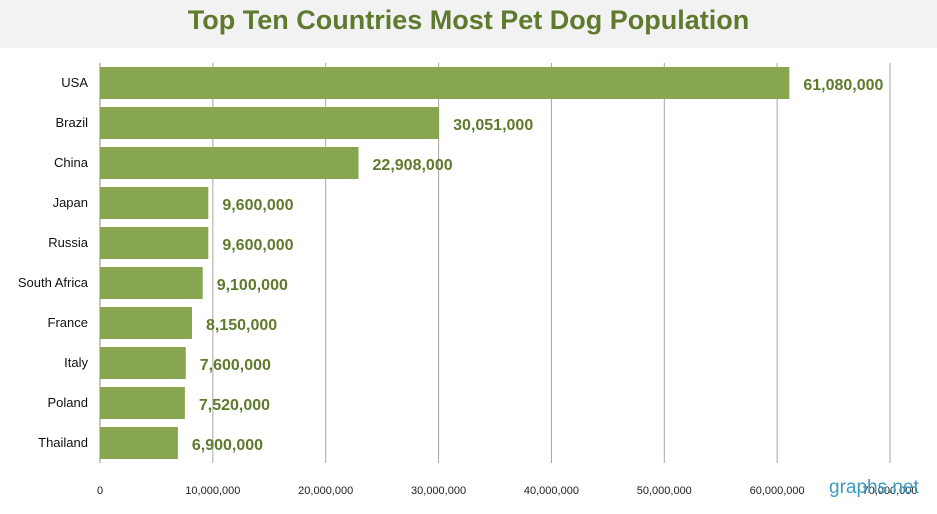 Image resolution: width=937 pixels, height=514 pixels. Describe the element at coordinates (68, 322) in the screenshot. I see `category-label: France` at that location.